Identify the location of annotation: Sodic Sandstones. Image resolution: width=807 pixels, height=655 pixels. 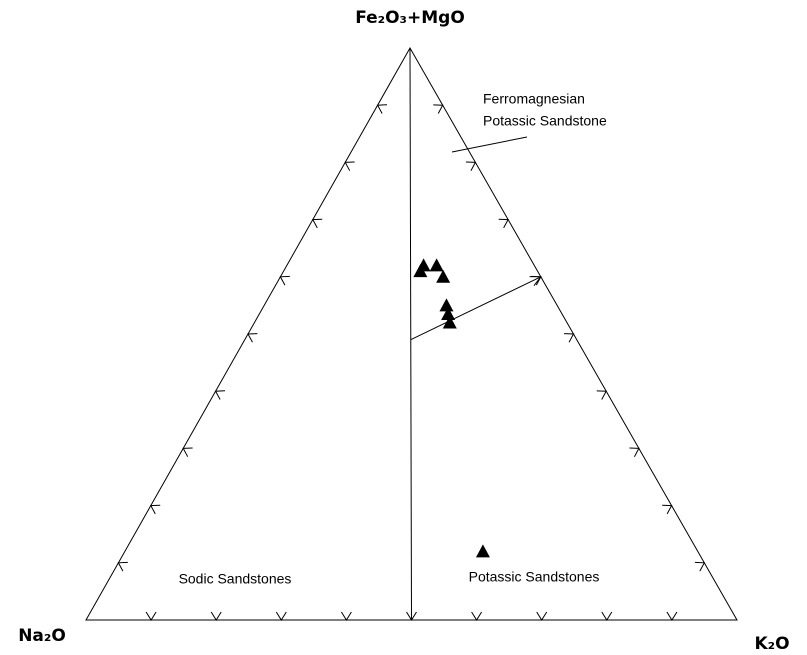
(235, 579).